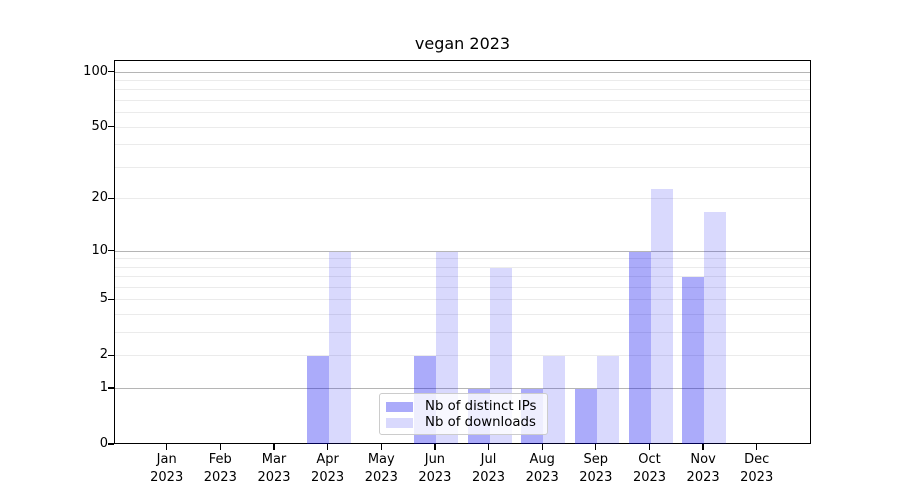 The height and width of the screenshot is (500, 900). Describe the element at coordinates (103, 355) in the screenshot. I see `y-tick-label-2: 2` at that location.